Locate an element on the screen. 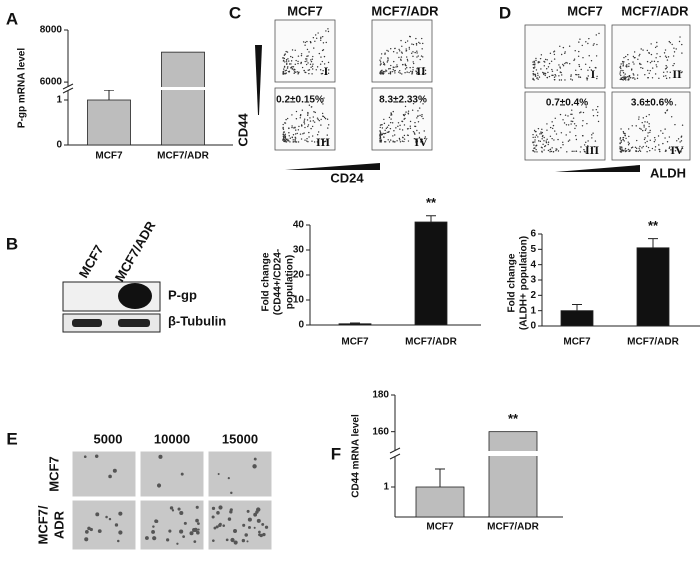 This screenshot has height=571, width=700. y-axis-label: population) is located at coordinates (290, 282).